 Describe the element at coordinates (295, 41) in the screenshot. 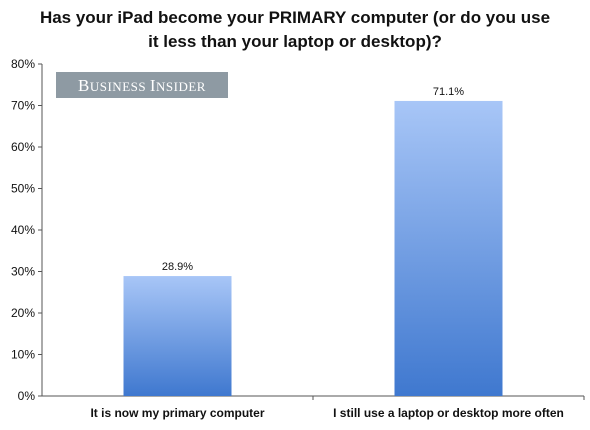

I see `chart-title-line-2: it less than your laptop or desktop)?` at that location.